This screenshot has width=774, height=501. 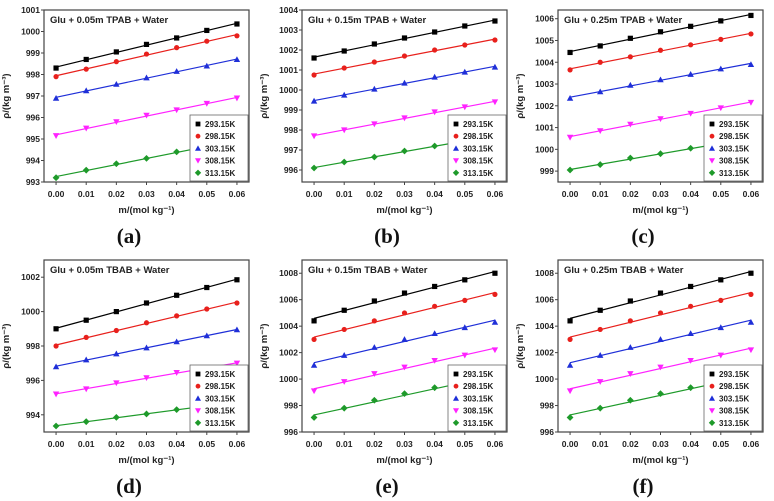 I want to click on y-tick-label: 999, so click(x=547, y=171).